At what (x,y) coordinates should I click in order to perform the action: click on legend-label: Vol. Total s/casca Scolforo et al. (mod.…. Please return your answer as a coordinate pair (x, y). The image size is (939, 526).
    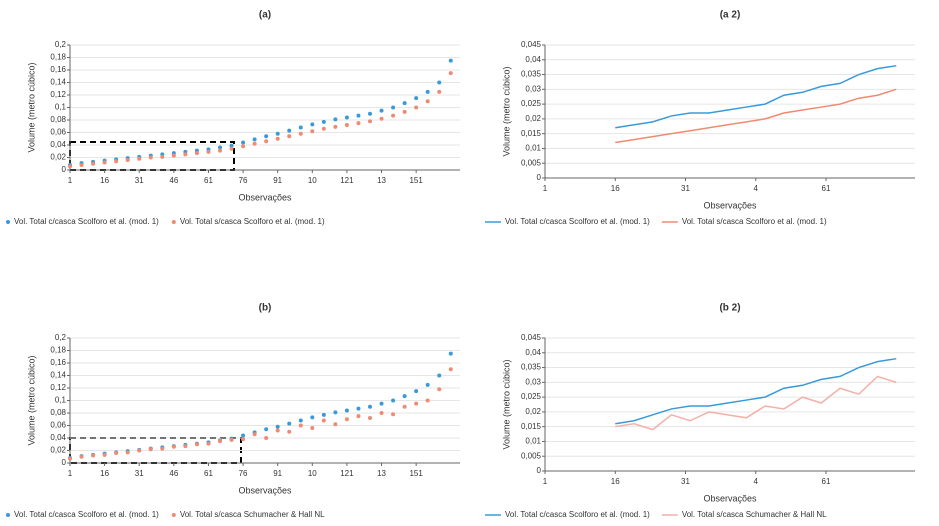
    Looking at the image, I should click on (252, 221).